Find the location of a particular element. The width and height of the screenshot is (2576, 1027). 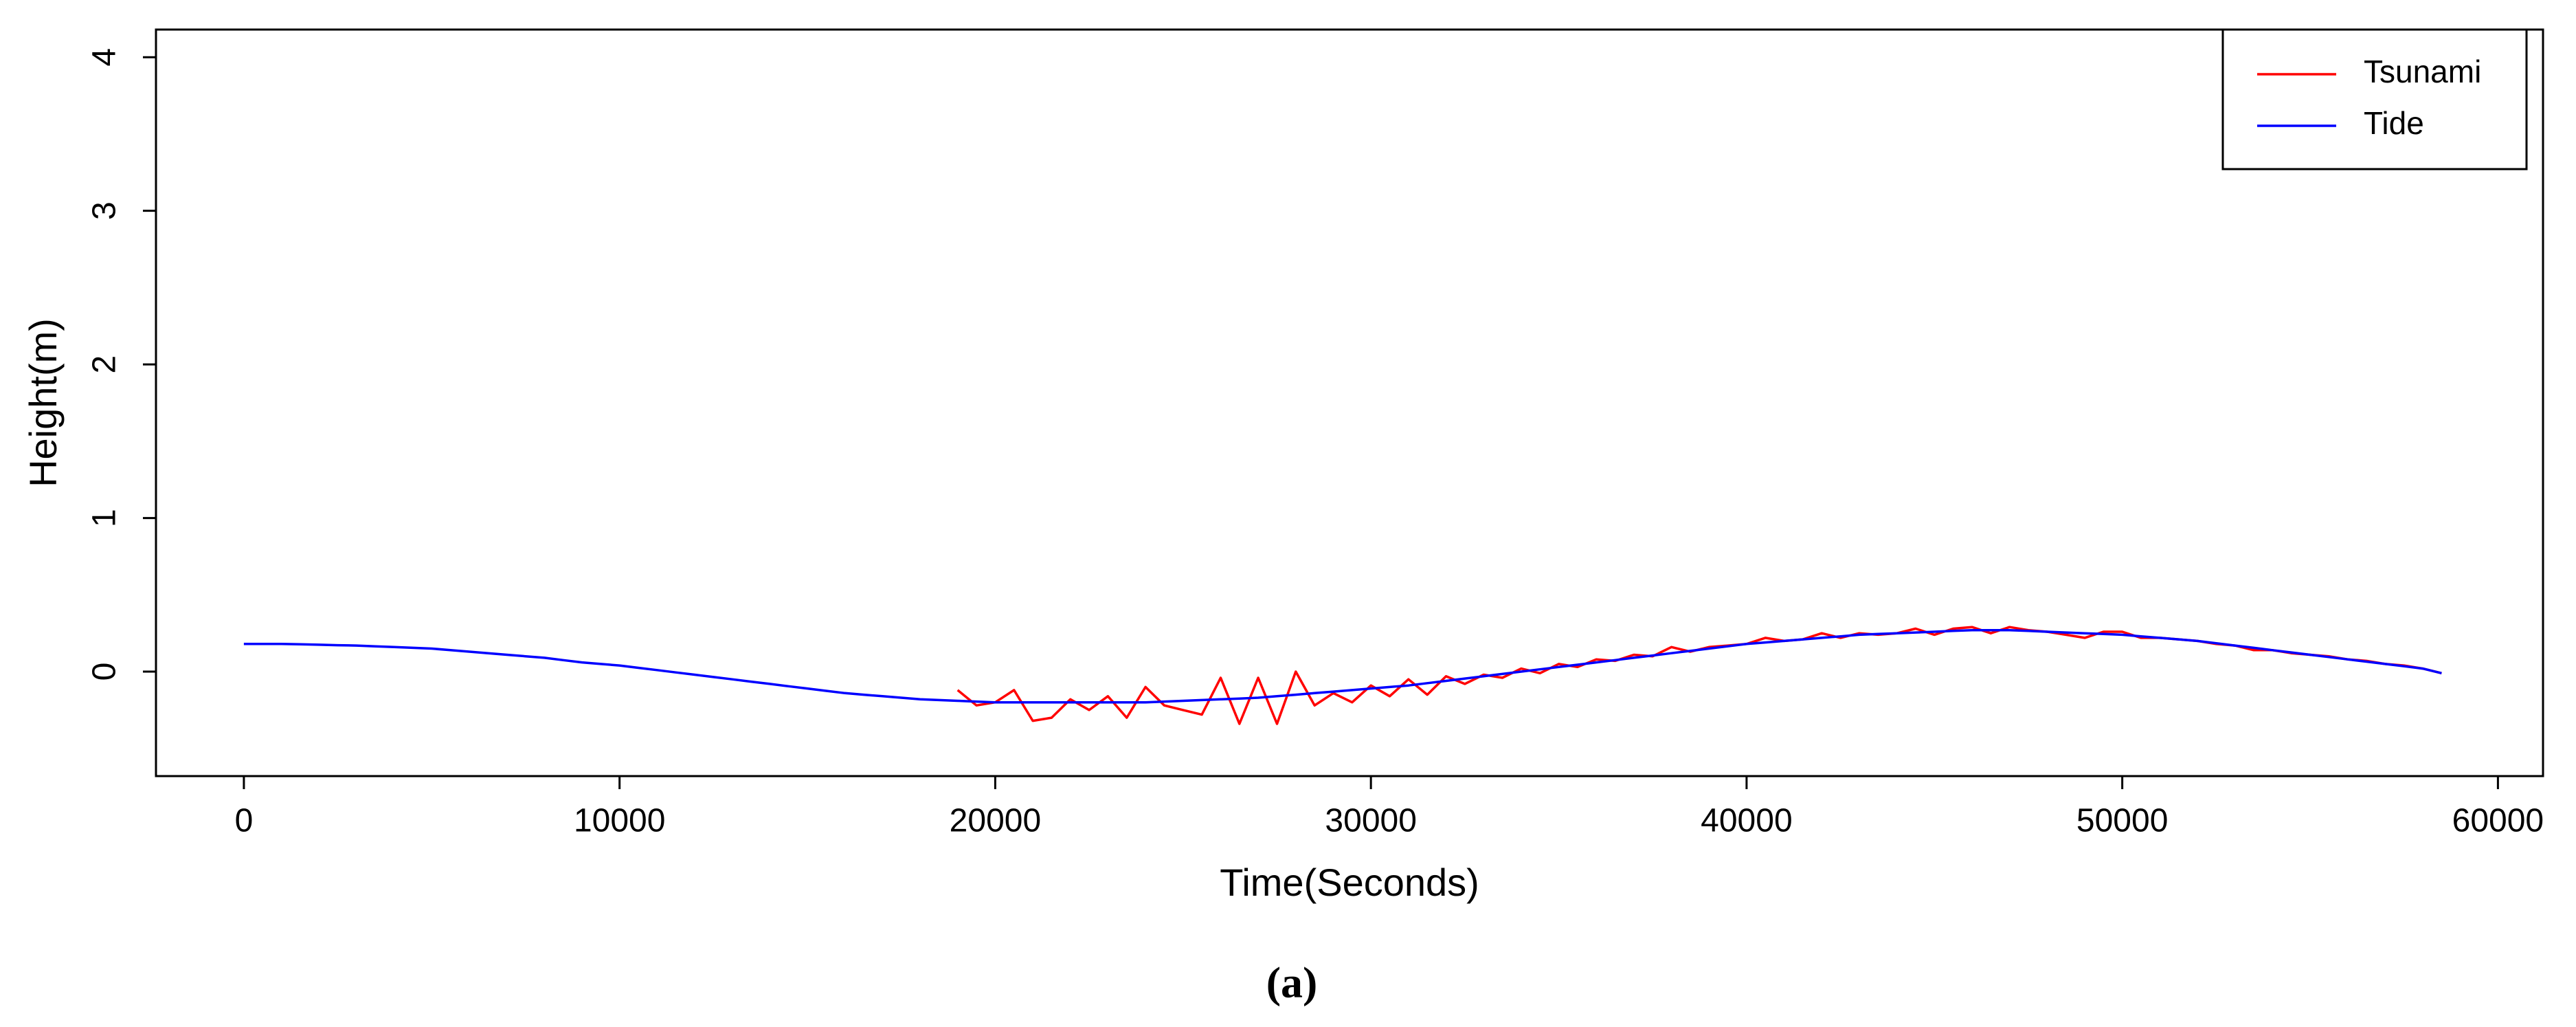

x-tick-label: 40000 is located at coordinates (1746, 821).